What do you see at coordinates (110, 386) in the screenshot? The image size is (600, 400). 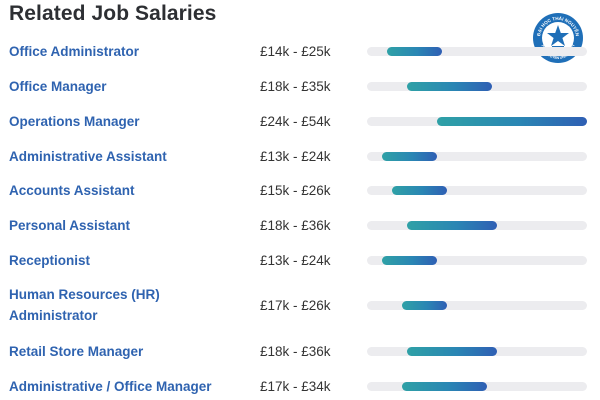 I see `job-link: Administrative / Office Manager` at bounding box center [110, 386].